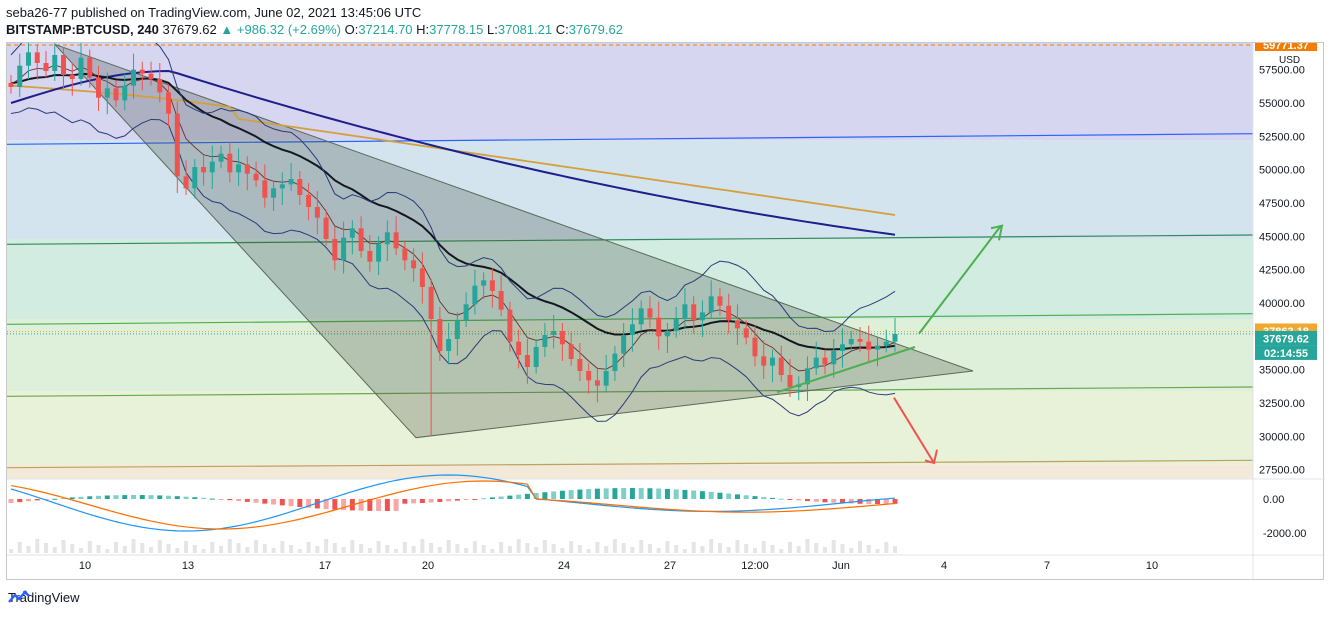  I want to click on y-tick-label: 55000.00, so click(1282, 104).